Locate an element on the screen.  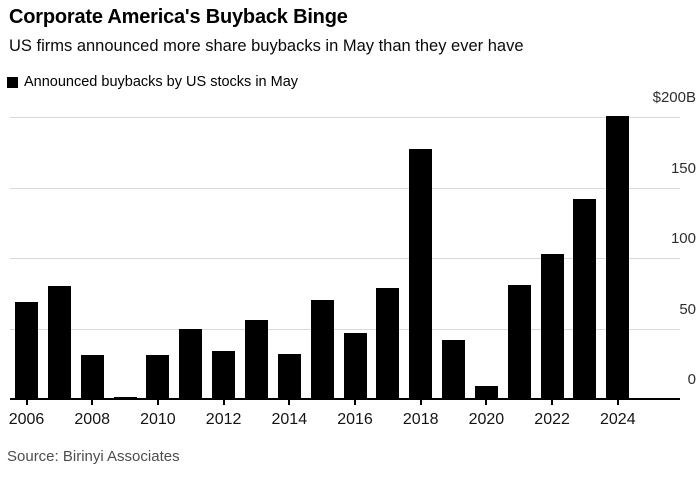
legend-label: Announced buybacks by US stocks in May is located at coordinates (161, 82).